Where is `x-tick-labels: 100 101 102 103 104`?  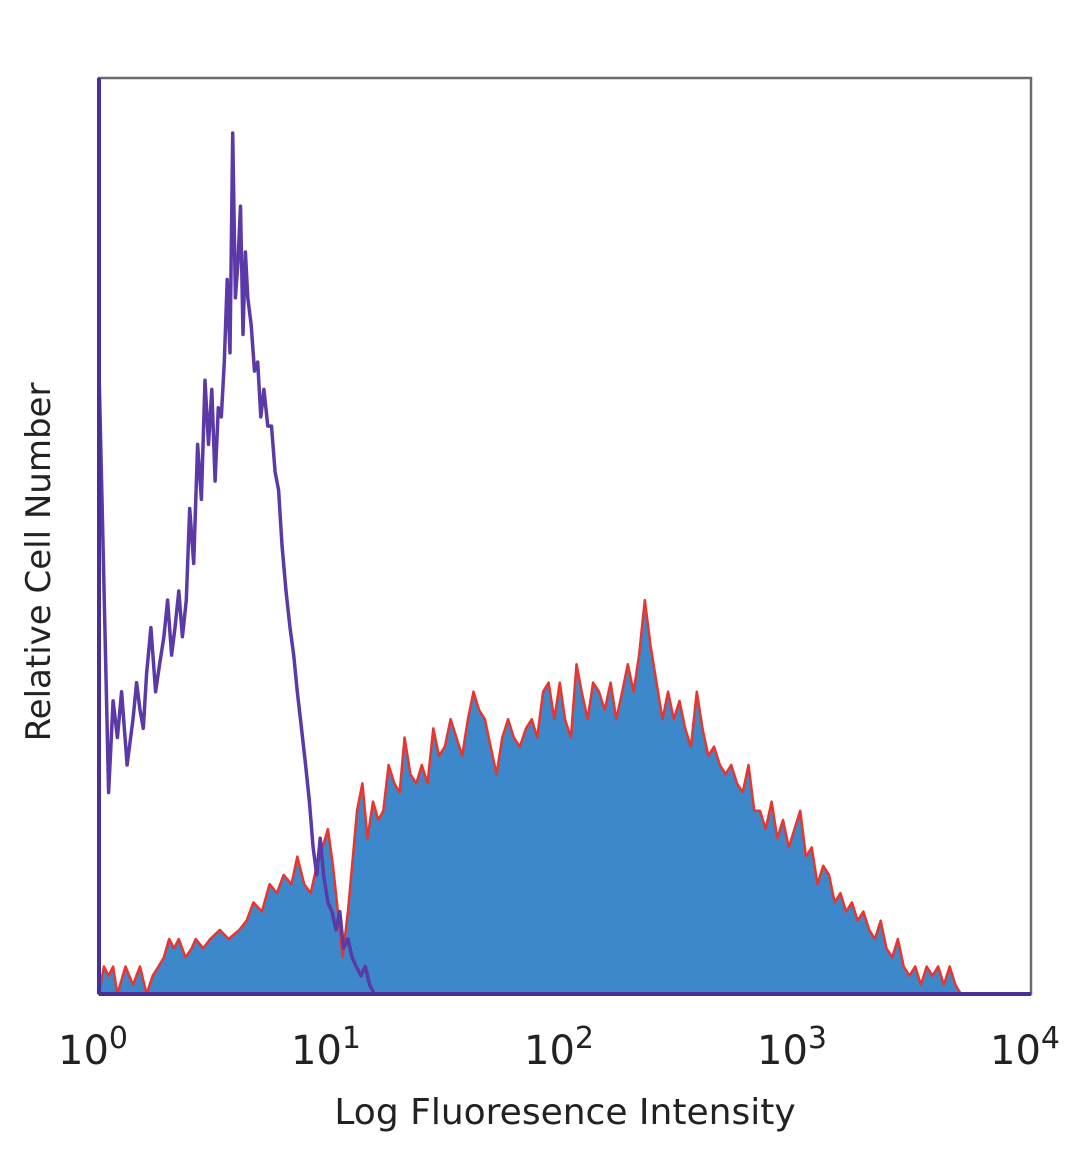
x-tick-labels: 100 101 102 103 104 is located at coordinates (559, 1047).